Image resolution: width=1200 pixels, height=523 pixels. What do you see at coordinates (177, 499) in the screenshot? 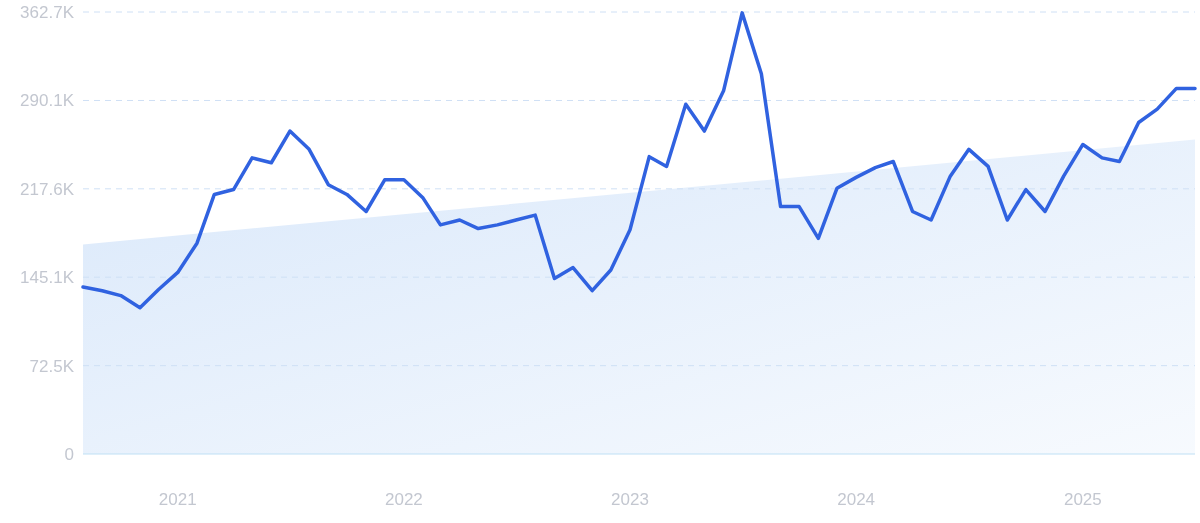
I see `x-tick-label: 2021` at bounding box center [177, 499].